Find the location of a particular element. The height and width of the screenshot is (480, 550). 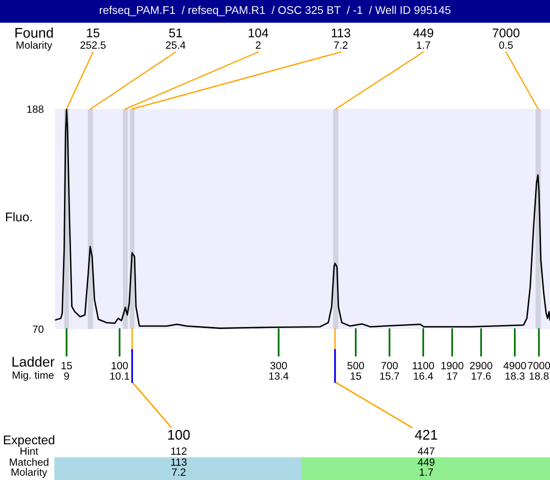

text: 7.2 is located at coordinates (179, 472).